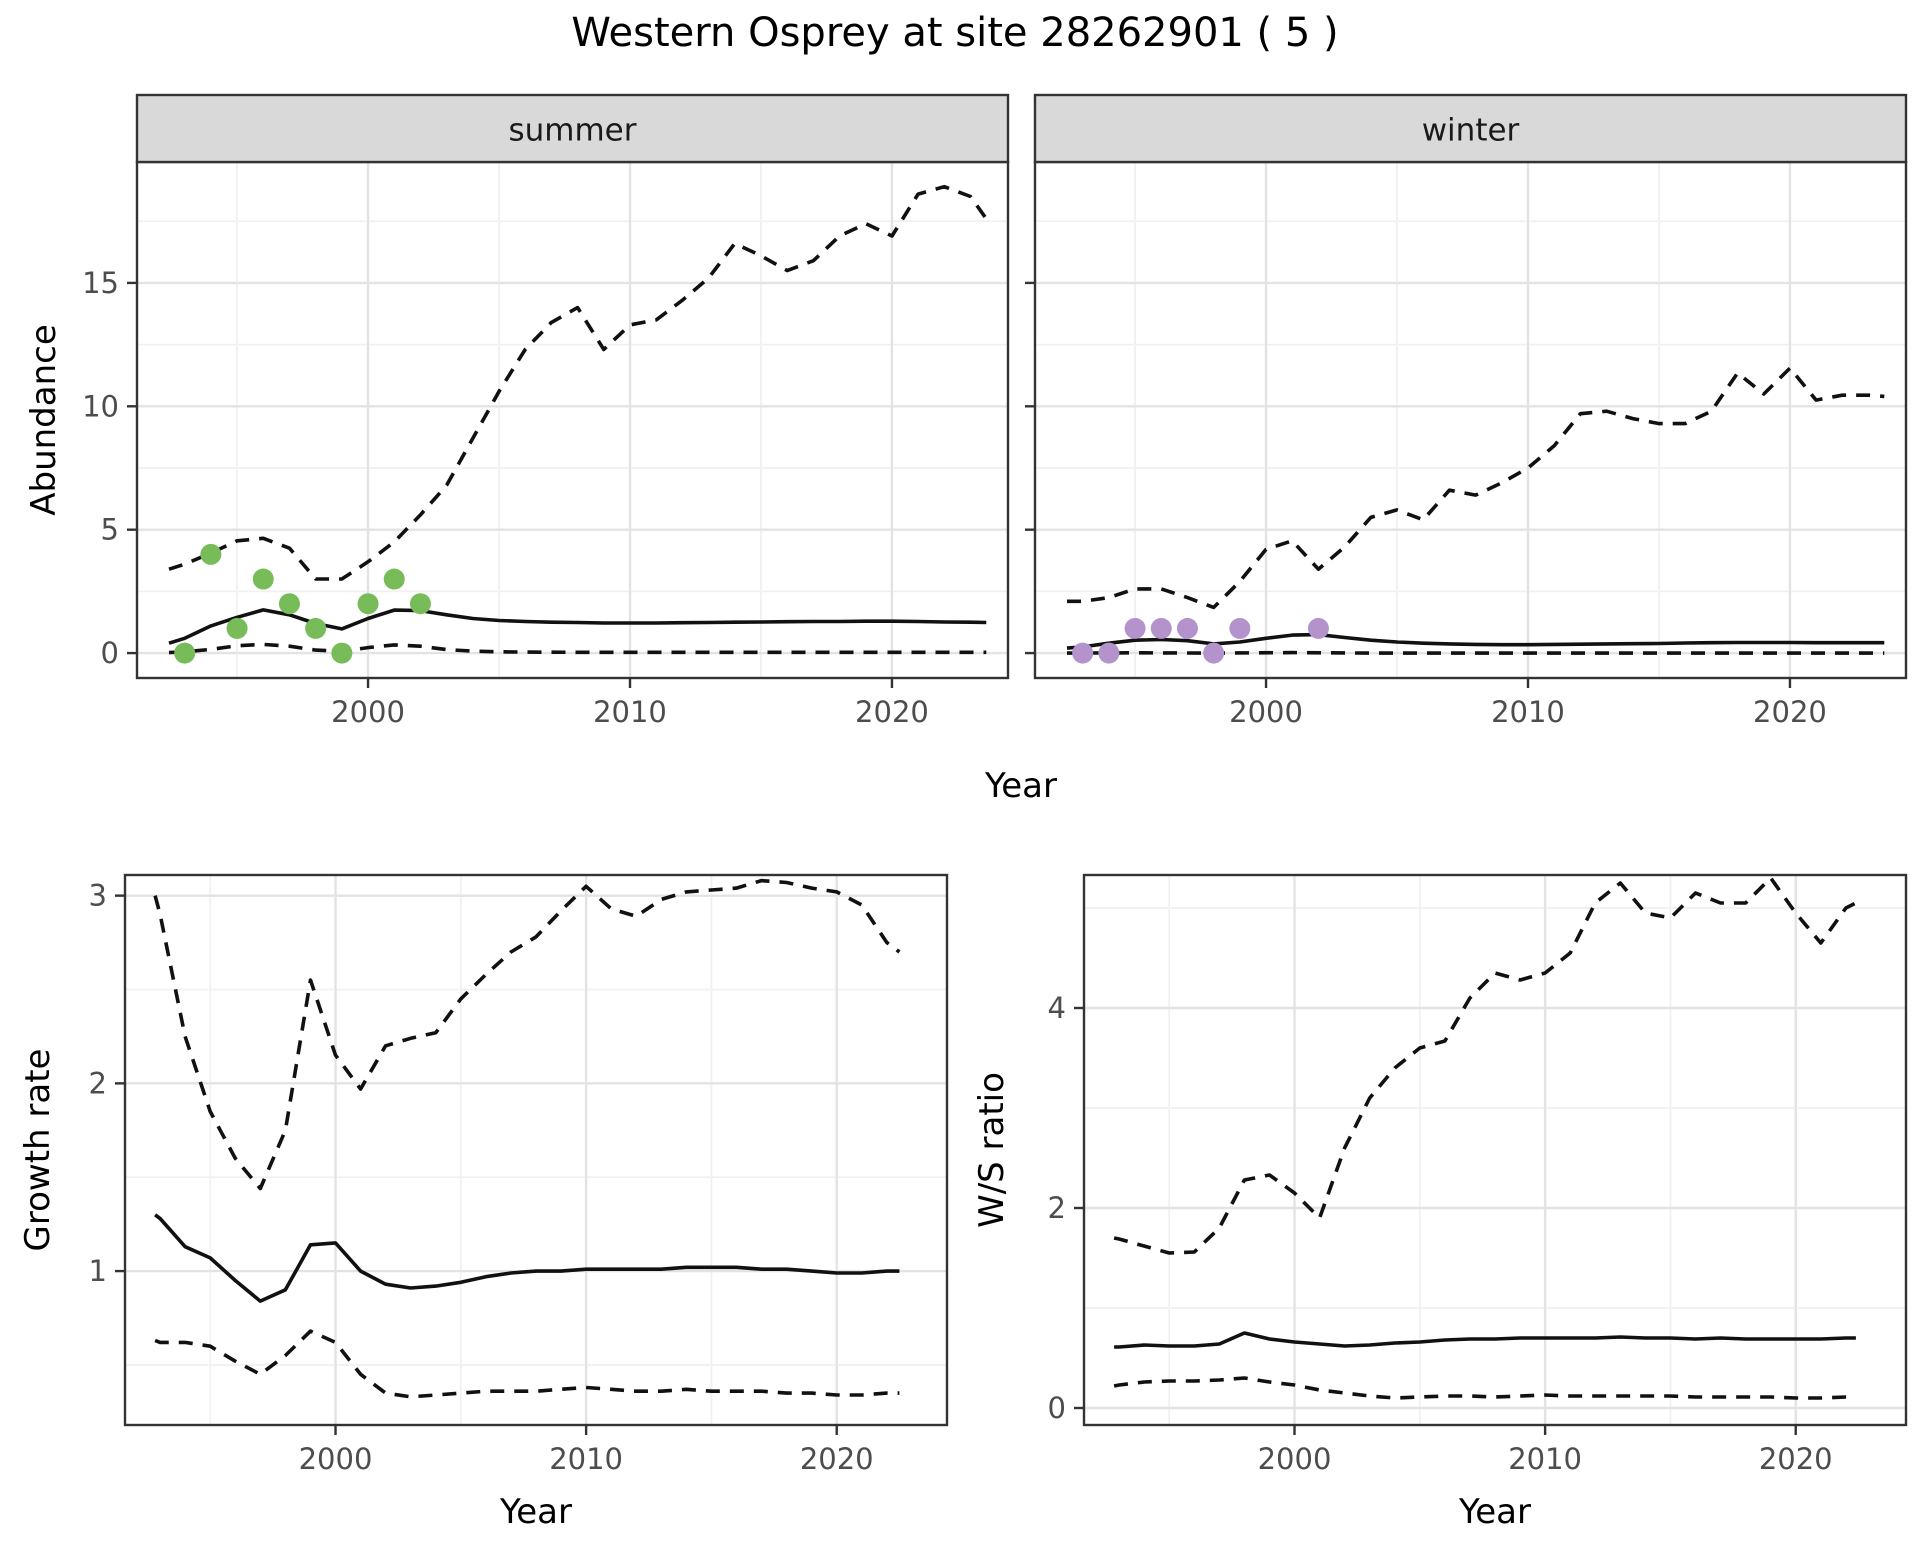  Describe the element at coordinates (1057, 1008) in the screenshot. I see `y-tick-label: 4` at that location.